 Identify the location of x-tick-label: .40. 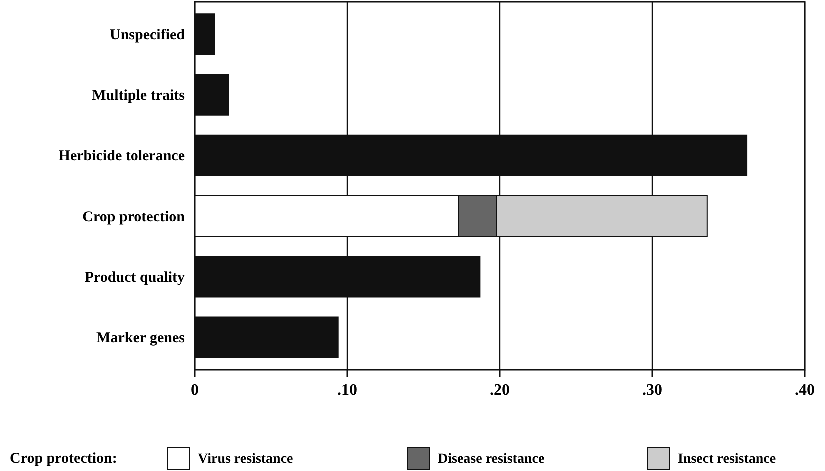
(805, 390).